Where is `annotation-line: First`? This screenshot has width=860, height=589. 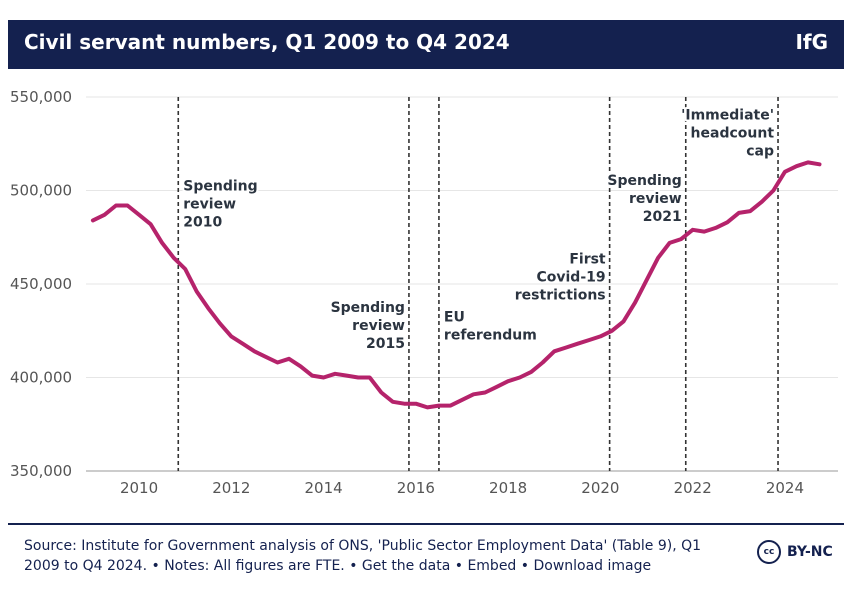 annotation-line: First is located at coordinates (587, 259).